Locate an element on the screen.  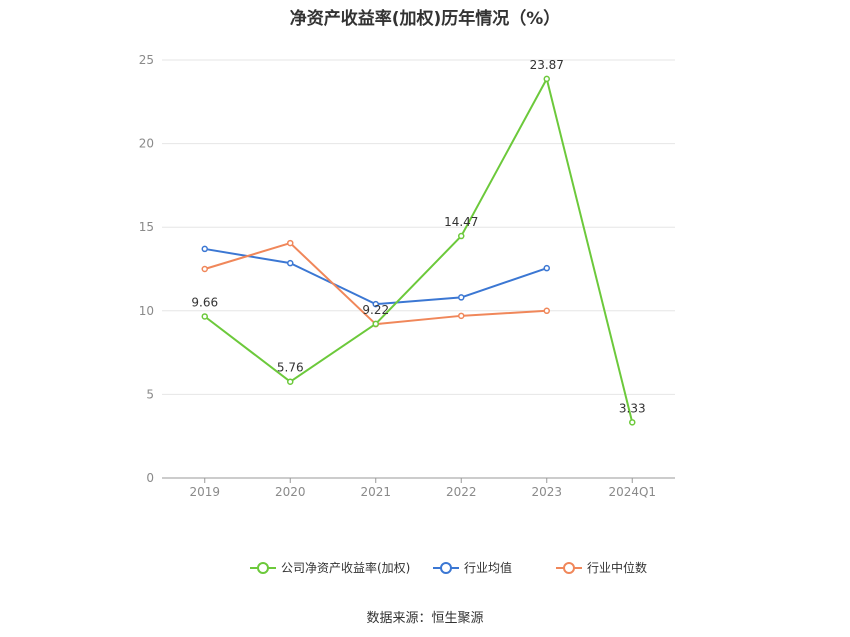
legend-label: 行业中位数 is located at coordinates (617, 567).